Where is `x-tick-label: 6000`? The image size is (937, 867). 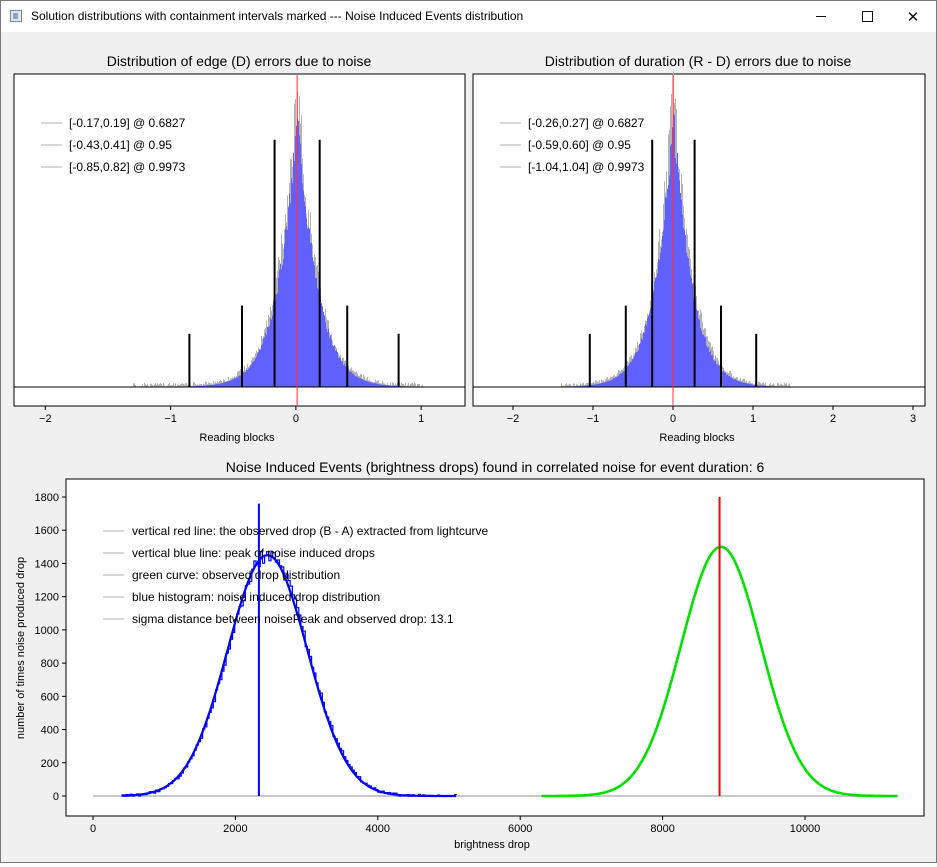 x-tick-label: 6000 is located at coordinates (520, 829).